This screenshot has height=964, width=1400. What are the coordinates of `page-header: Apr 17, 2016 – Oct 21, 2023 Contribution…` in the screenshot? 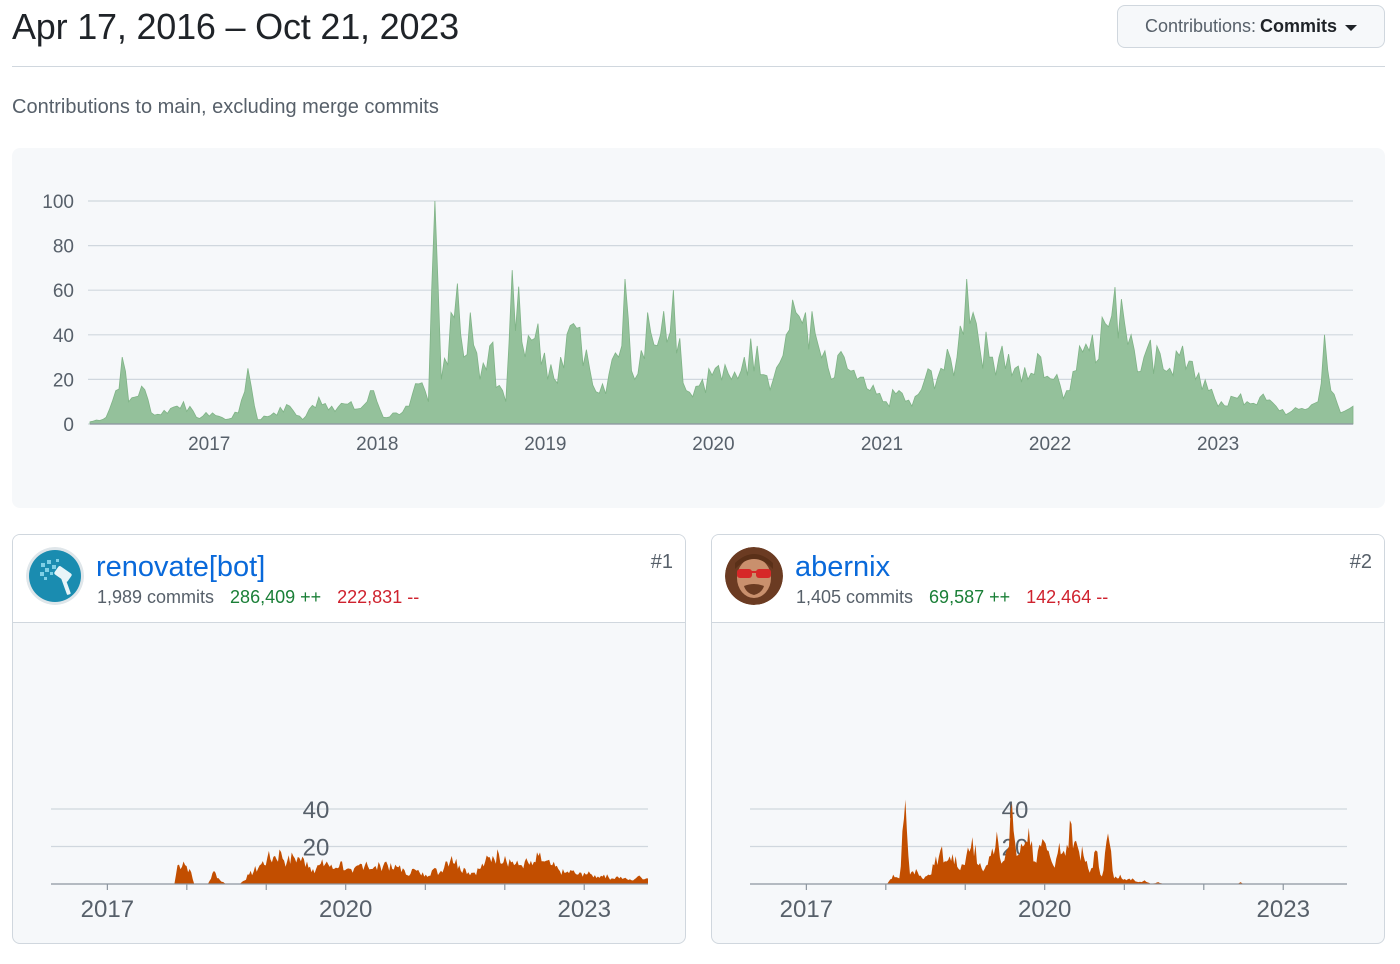 It's located at (698, 33).